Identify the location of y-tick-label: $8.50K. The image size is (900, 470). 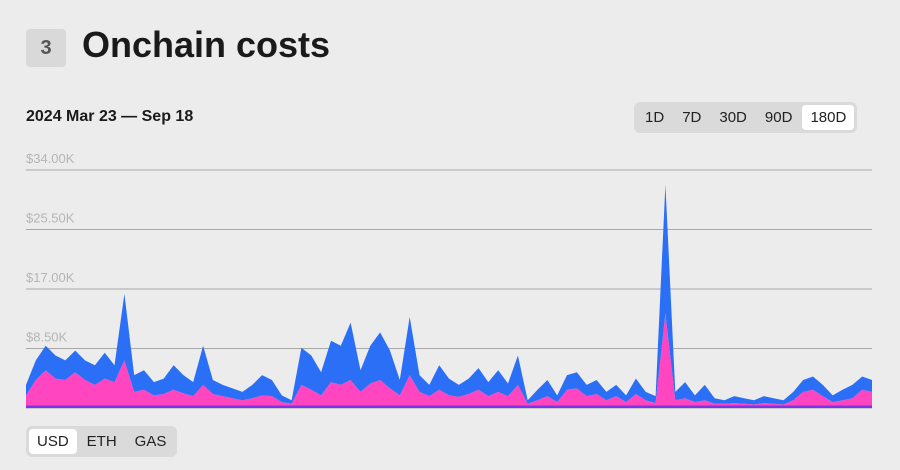
(47, 337).